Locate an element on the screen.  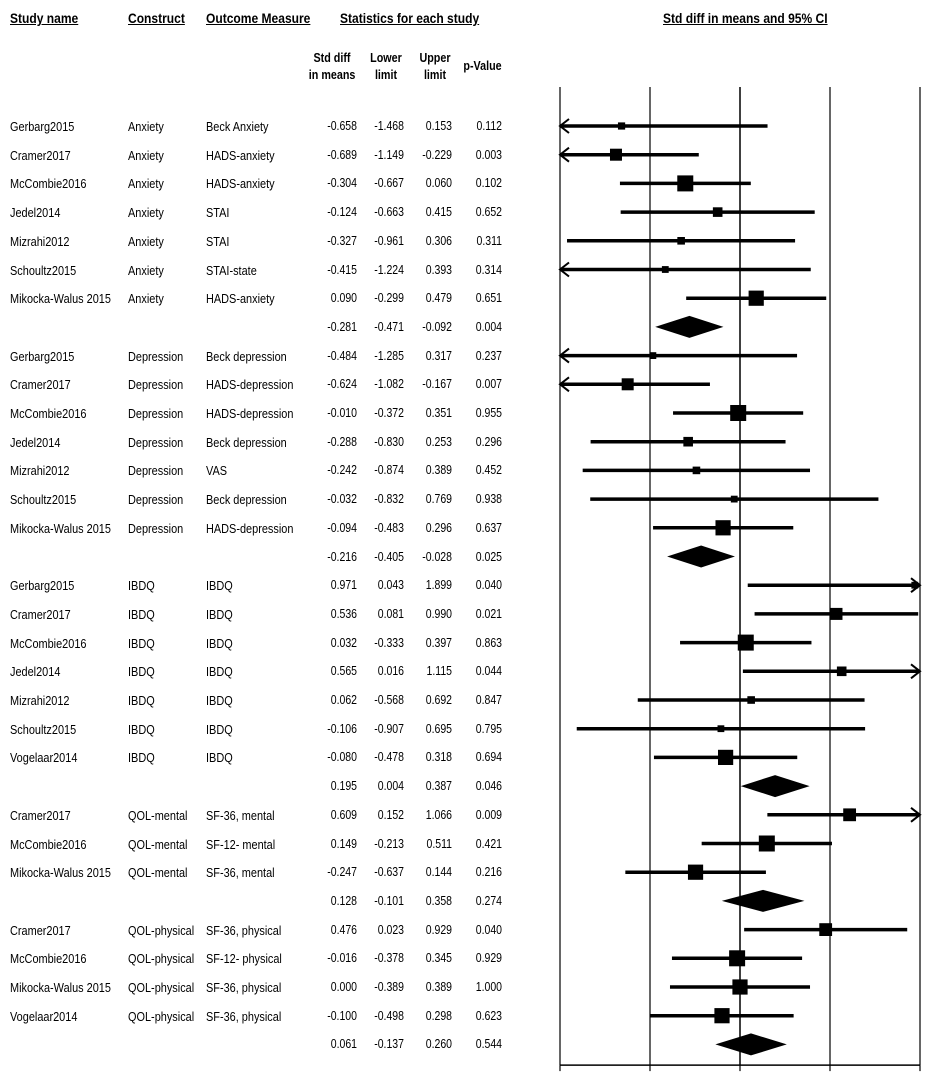
subheader-lower-line1: Lower is located at coordinates (386, 58).